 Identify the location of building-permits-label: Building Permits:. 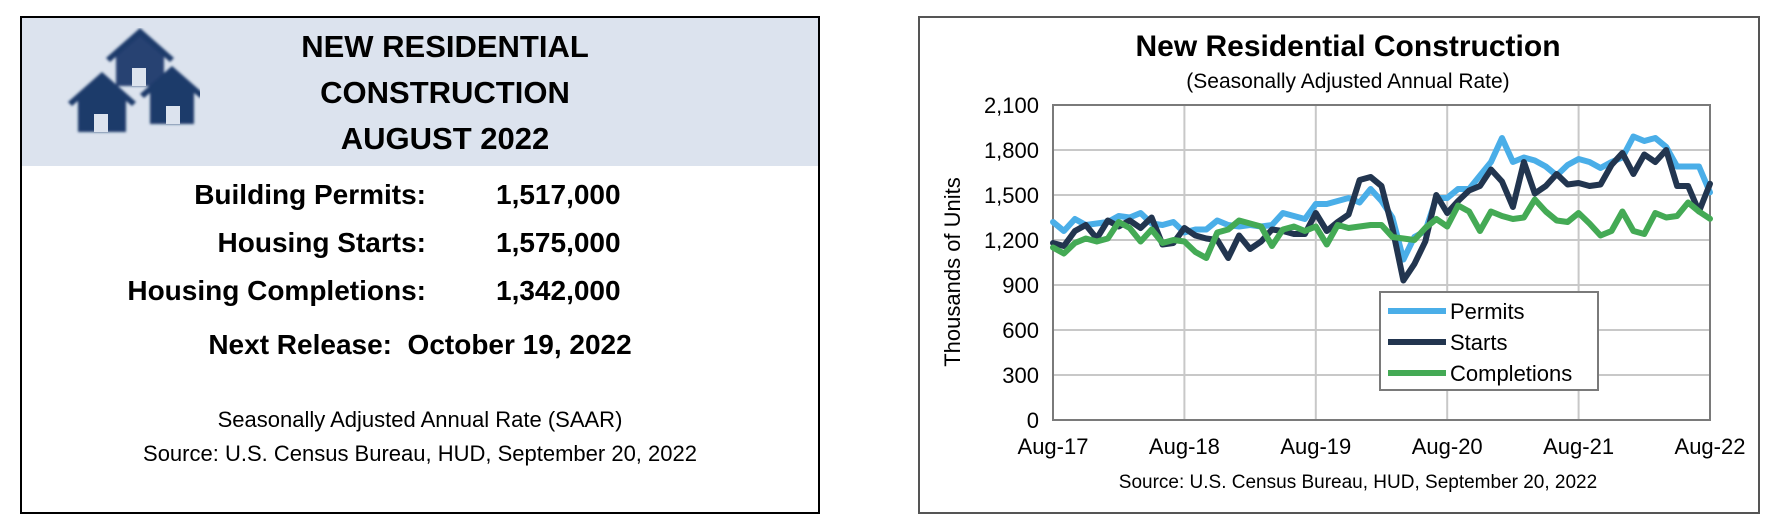
(310, 194).